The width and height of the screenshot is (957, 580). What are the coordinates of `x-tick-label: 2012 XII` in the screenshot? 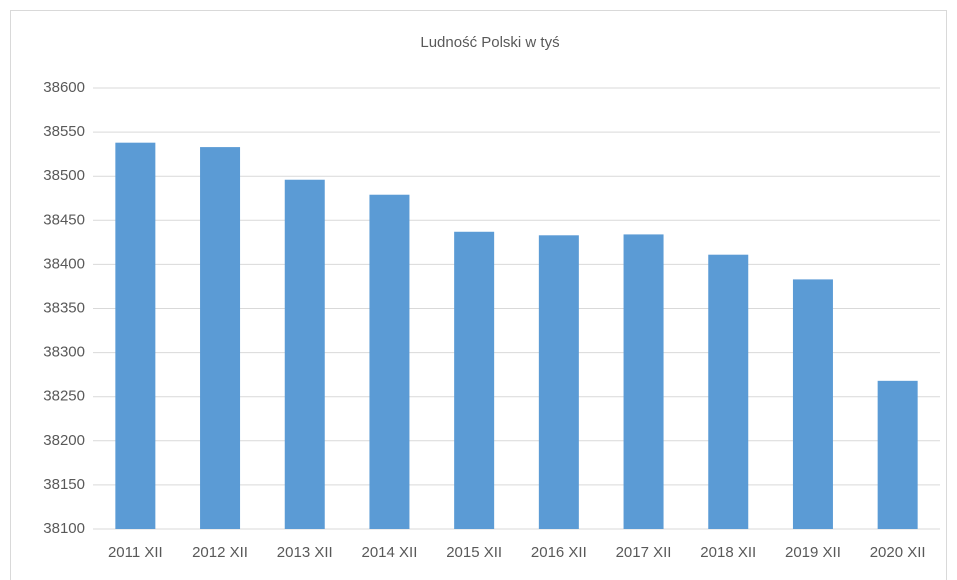 It's located at (220, 552).